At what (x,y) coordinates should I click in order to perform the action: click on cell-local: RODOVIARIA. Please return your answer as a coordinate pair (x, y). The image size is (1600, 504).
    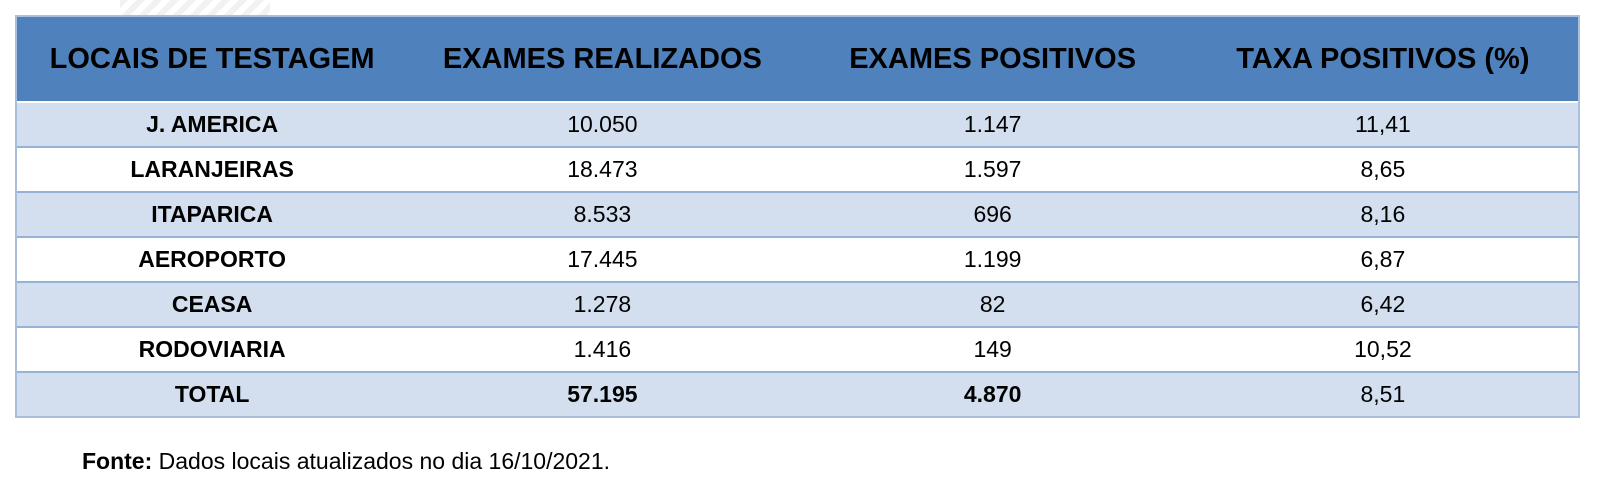
    Looking at the image, I should click on (212, 349).